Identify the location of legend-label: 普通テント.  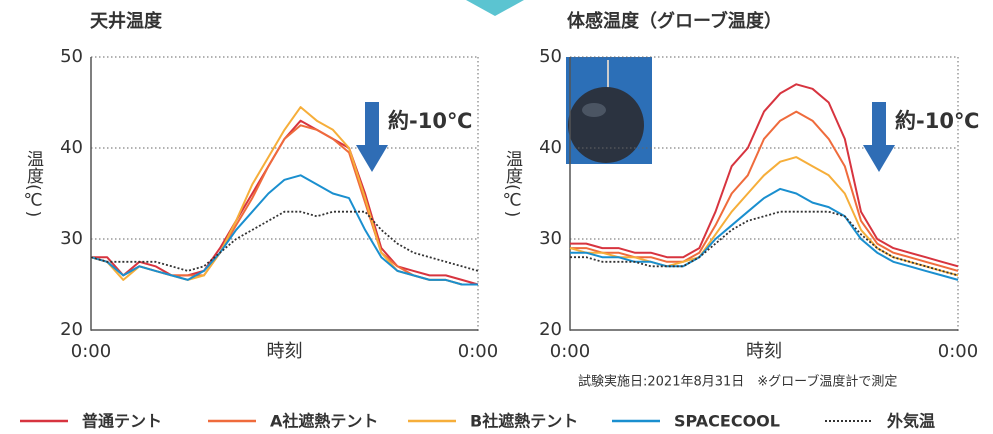
(122, 421).